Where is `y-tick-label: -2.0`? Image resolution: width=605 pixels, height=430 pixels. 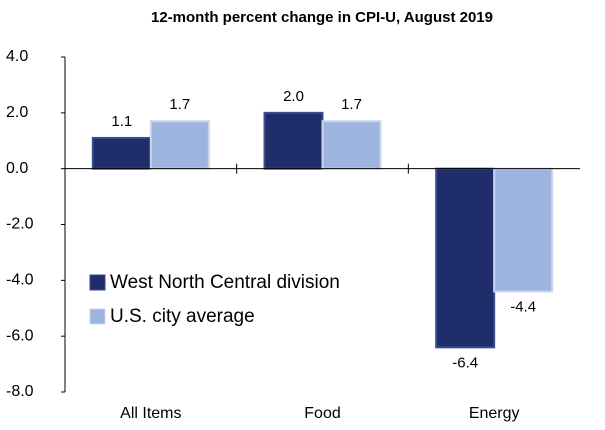 y-tick-label: -2.0 is located at coordinates (20, 224).